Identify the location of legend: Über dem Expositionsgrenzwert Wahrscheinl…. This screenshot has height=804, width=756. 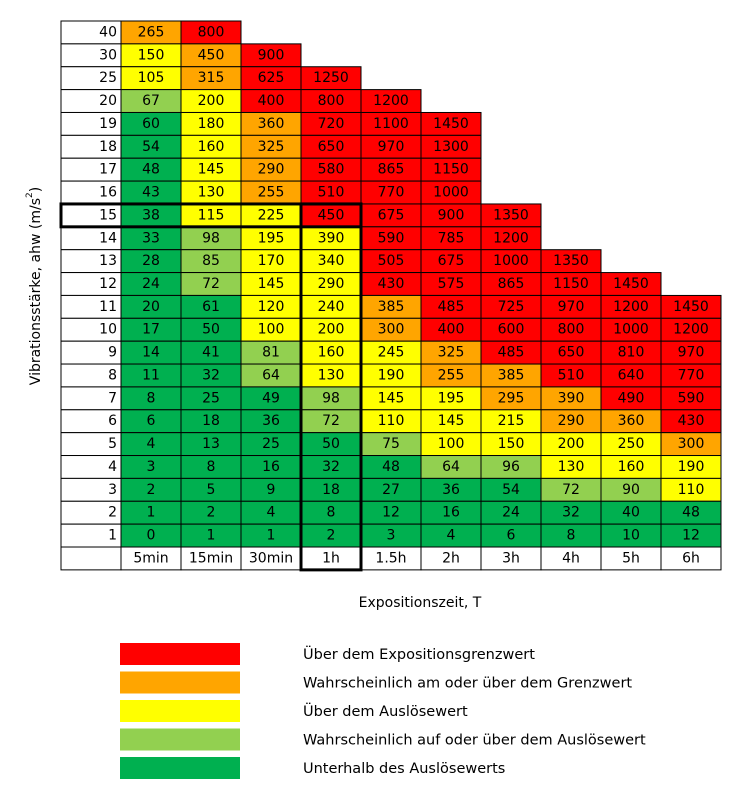
(383, 711).